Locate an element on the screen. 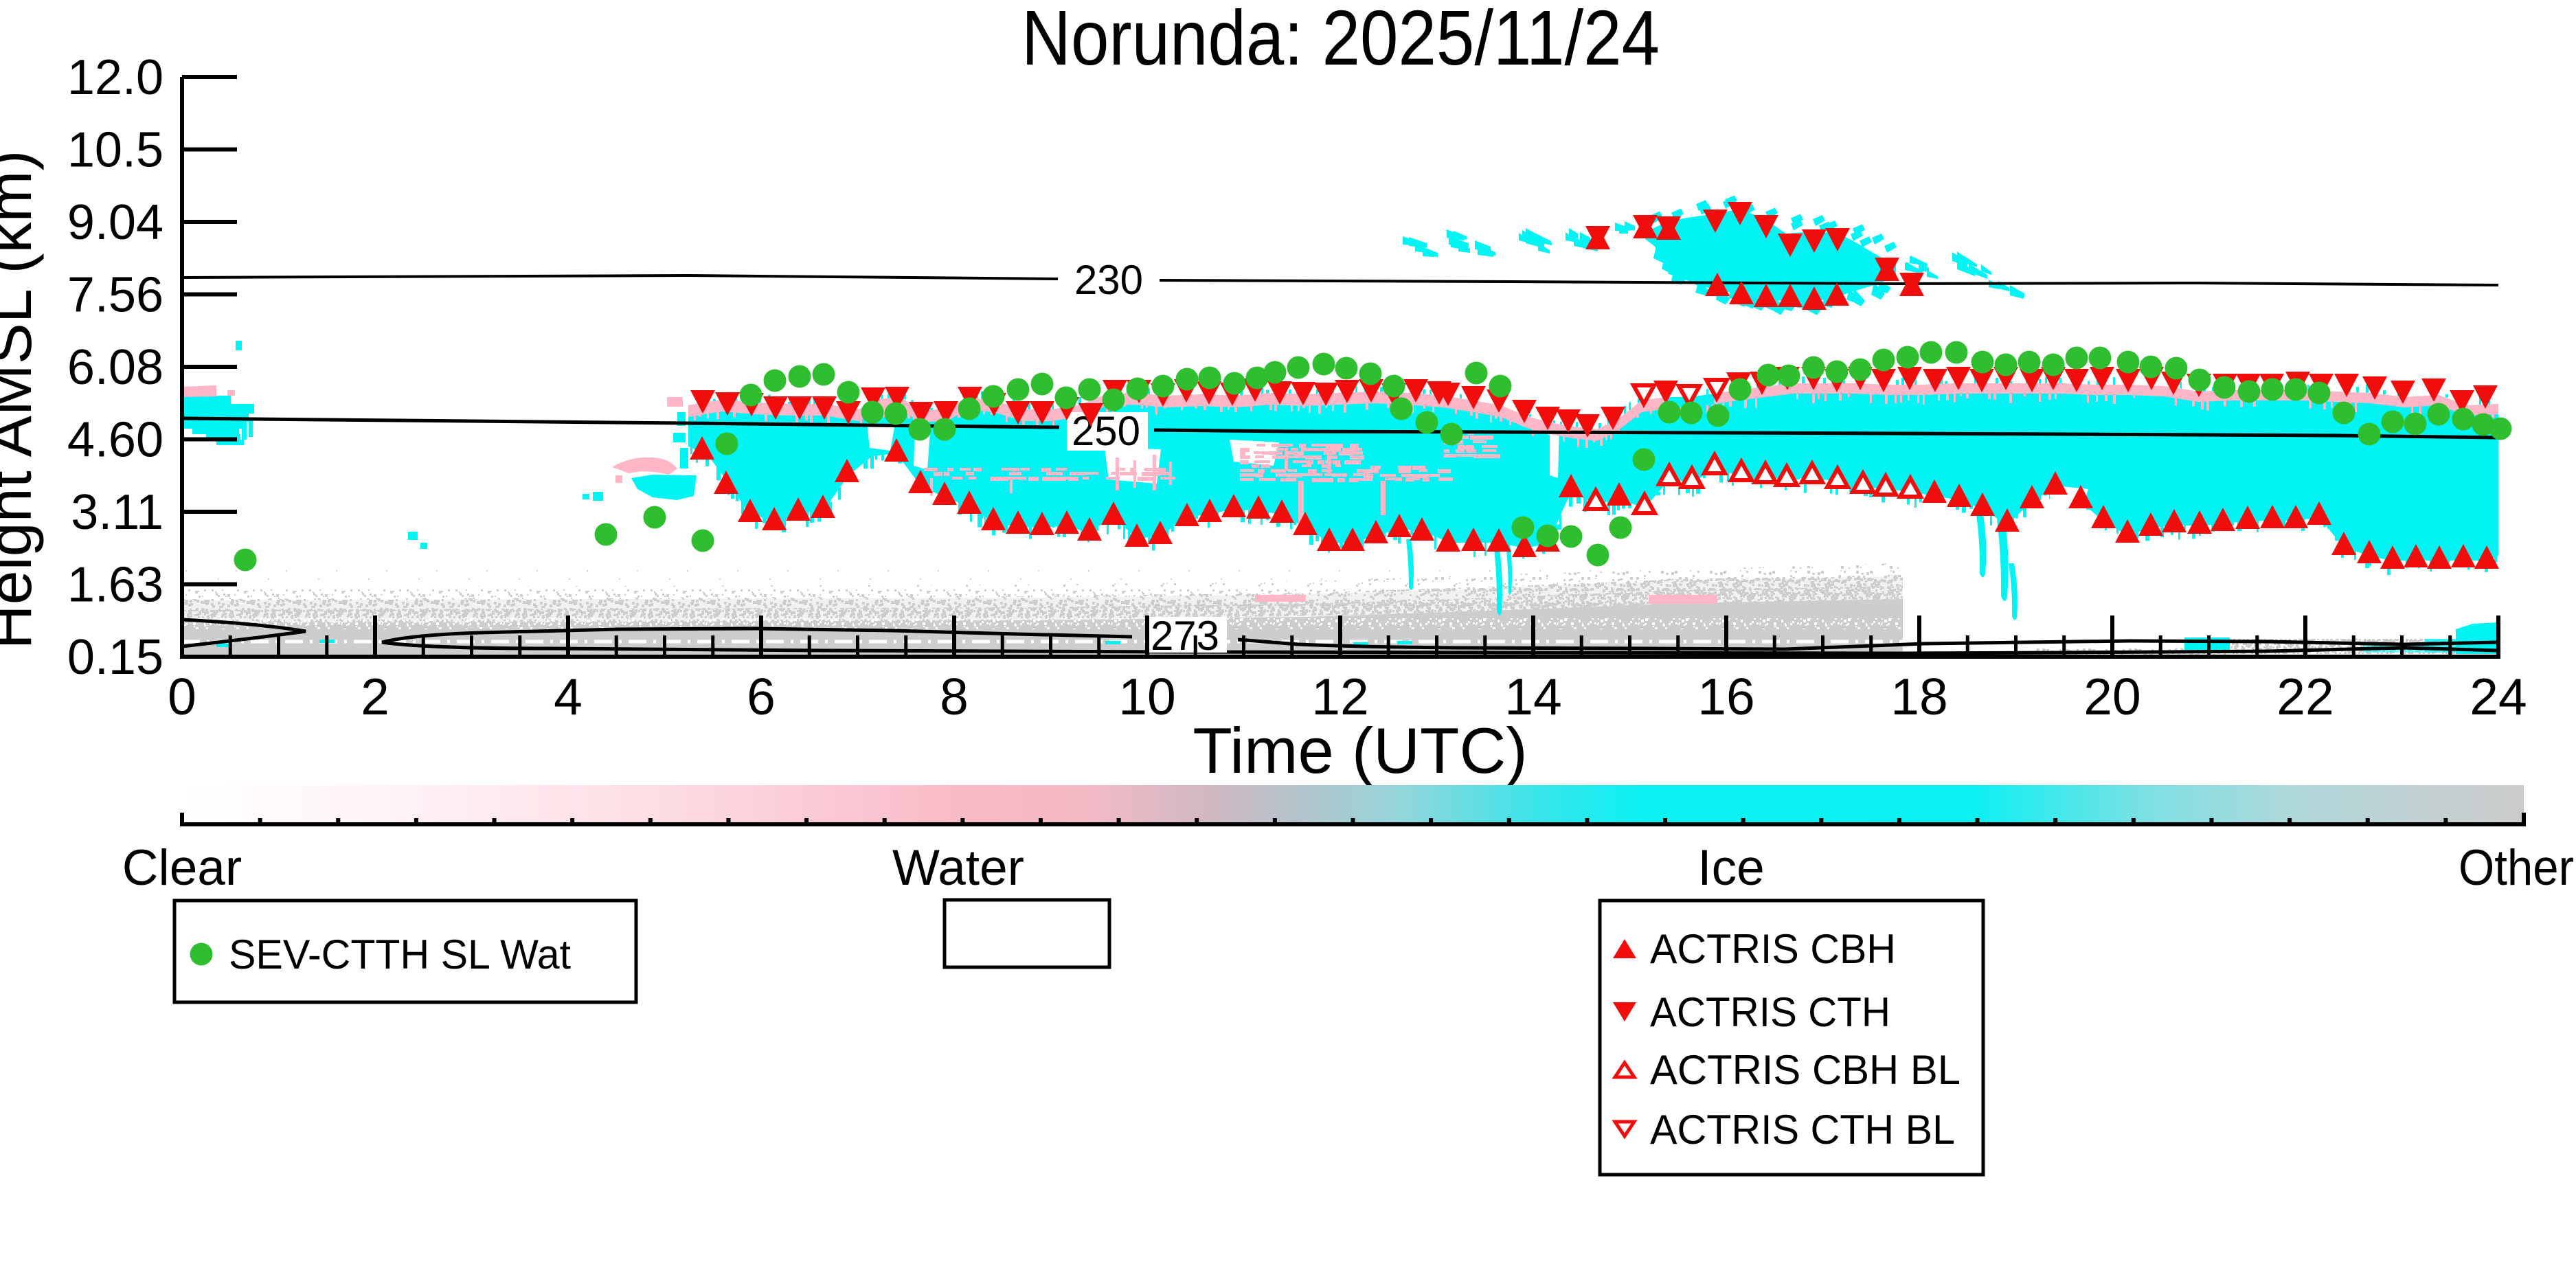 This screenshot has width=2576, height=1288. svg-text: Height AMSL (km) is located at coordinates (22, 400).